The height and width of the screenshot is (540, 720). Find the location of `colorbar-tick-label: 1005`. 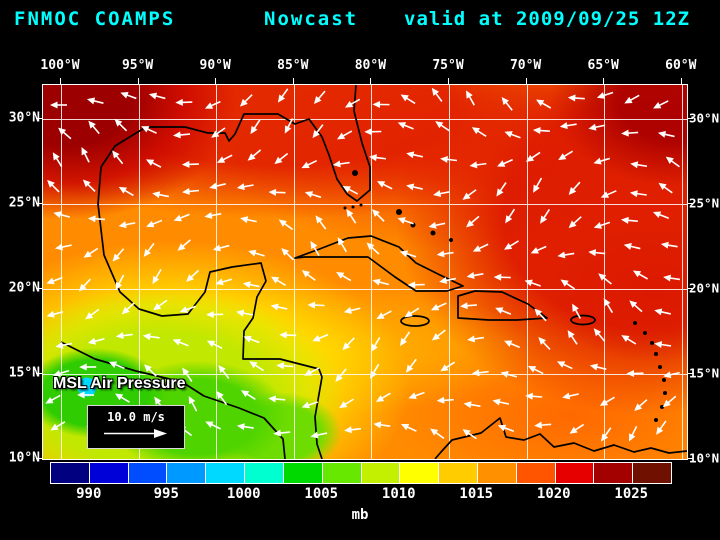

colorbar-tick-label: 1005 is located at coordinates (321, 494).